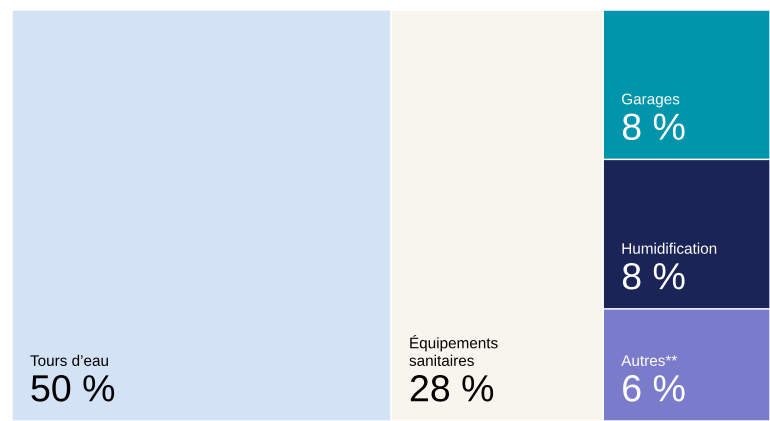 Image resolution: width=770 pixels, height=421 pixels. I want to click on data-label: 28 %, so click(452, 388).